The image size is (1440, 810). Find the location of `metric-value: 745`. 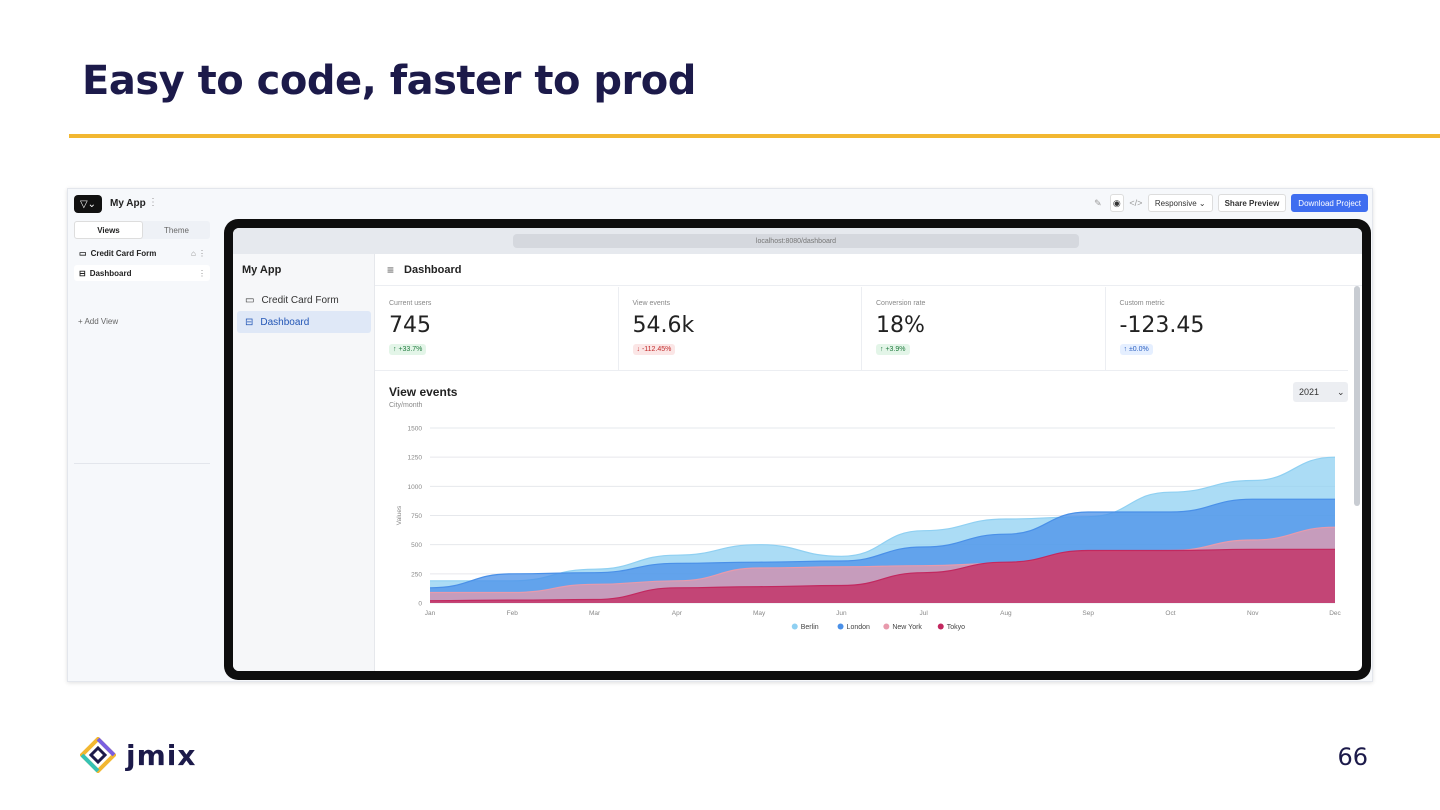

metric-value: 745 is located at coordinates (410, 325).